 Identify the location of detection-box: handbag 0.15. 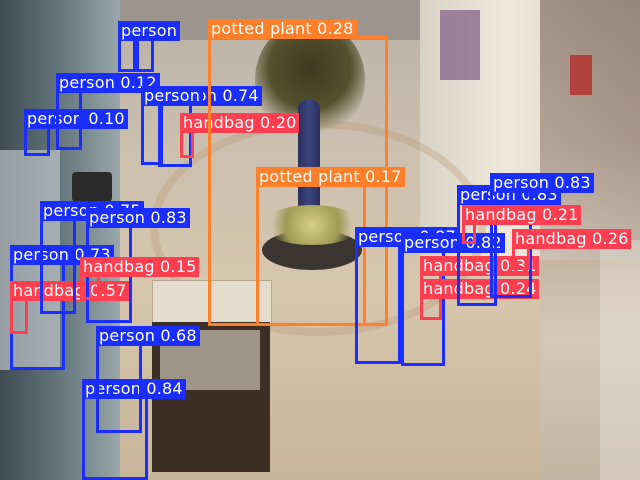
(140, 278).